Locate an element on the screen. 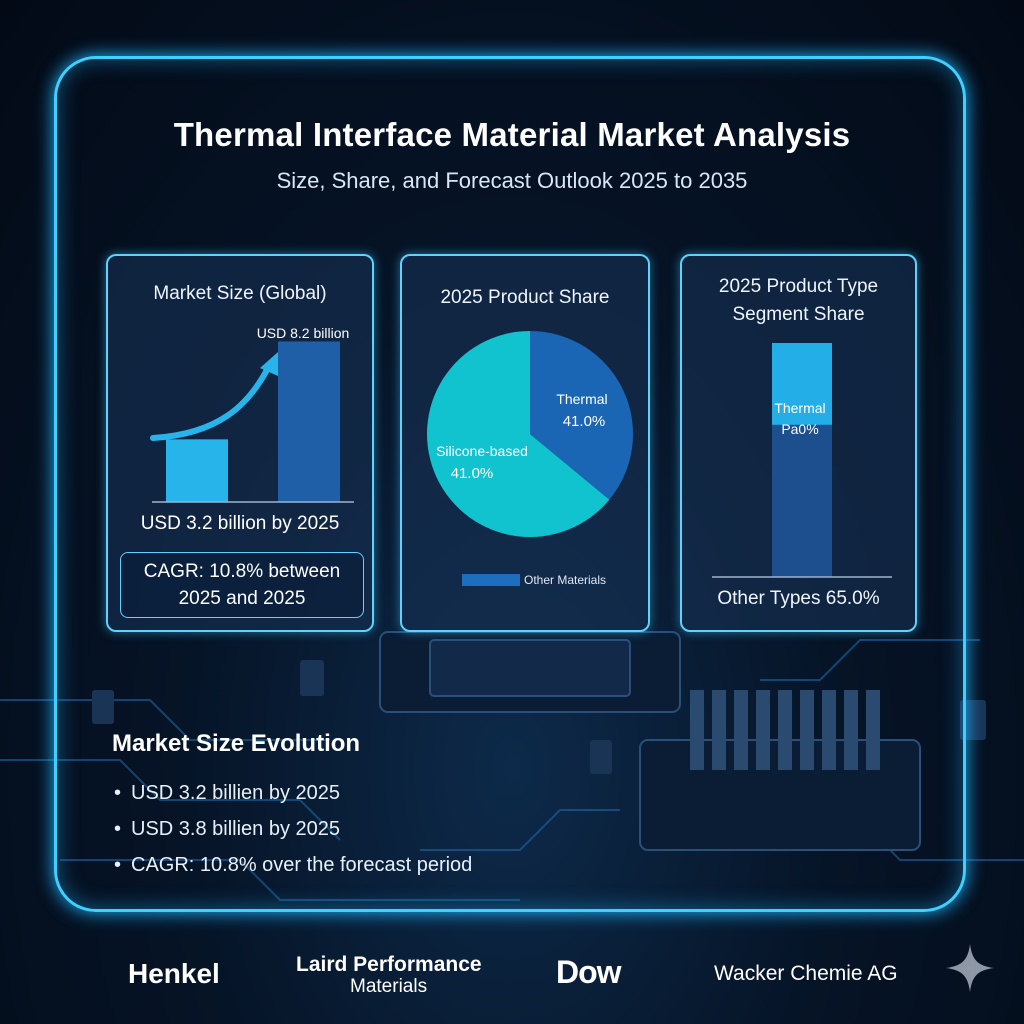 Image resolution: width=1024 pixels, height=1024 pixels. market-size-heading: Market Size (Global) is located at coordinates (240, 293).